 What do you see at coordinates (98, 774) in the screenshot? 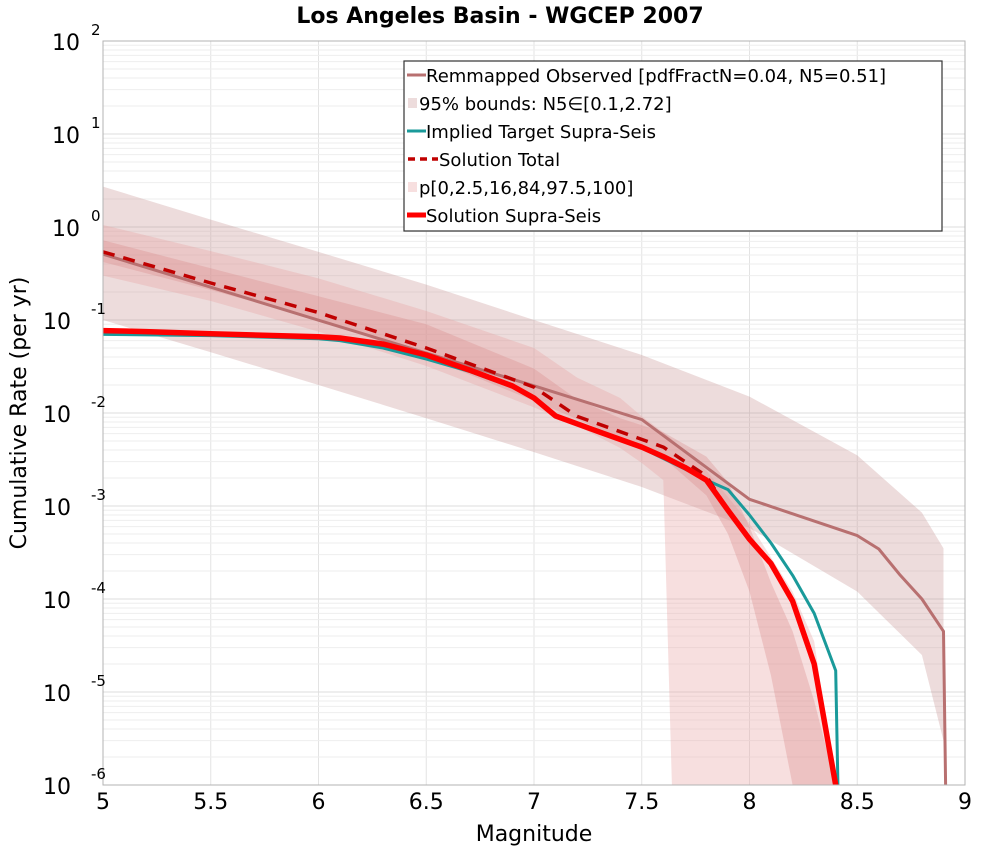
I see `y-tick-exponent: -6` at bounding box center [98, 774].